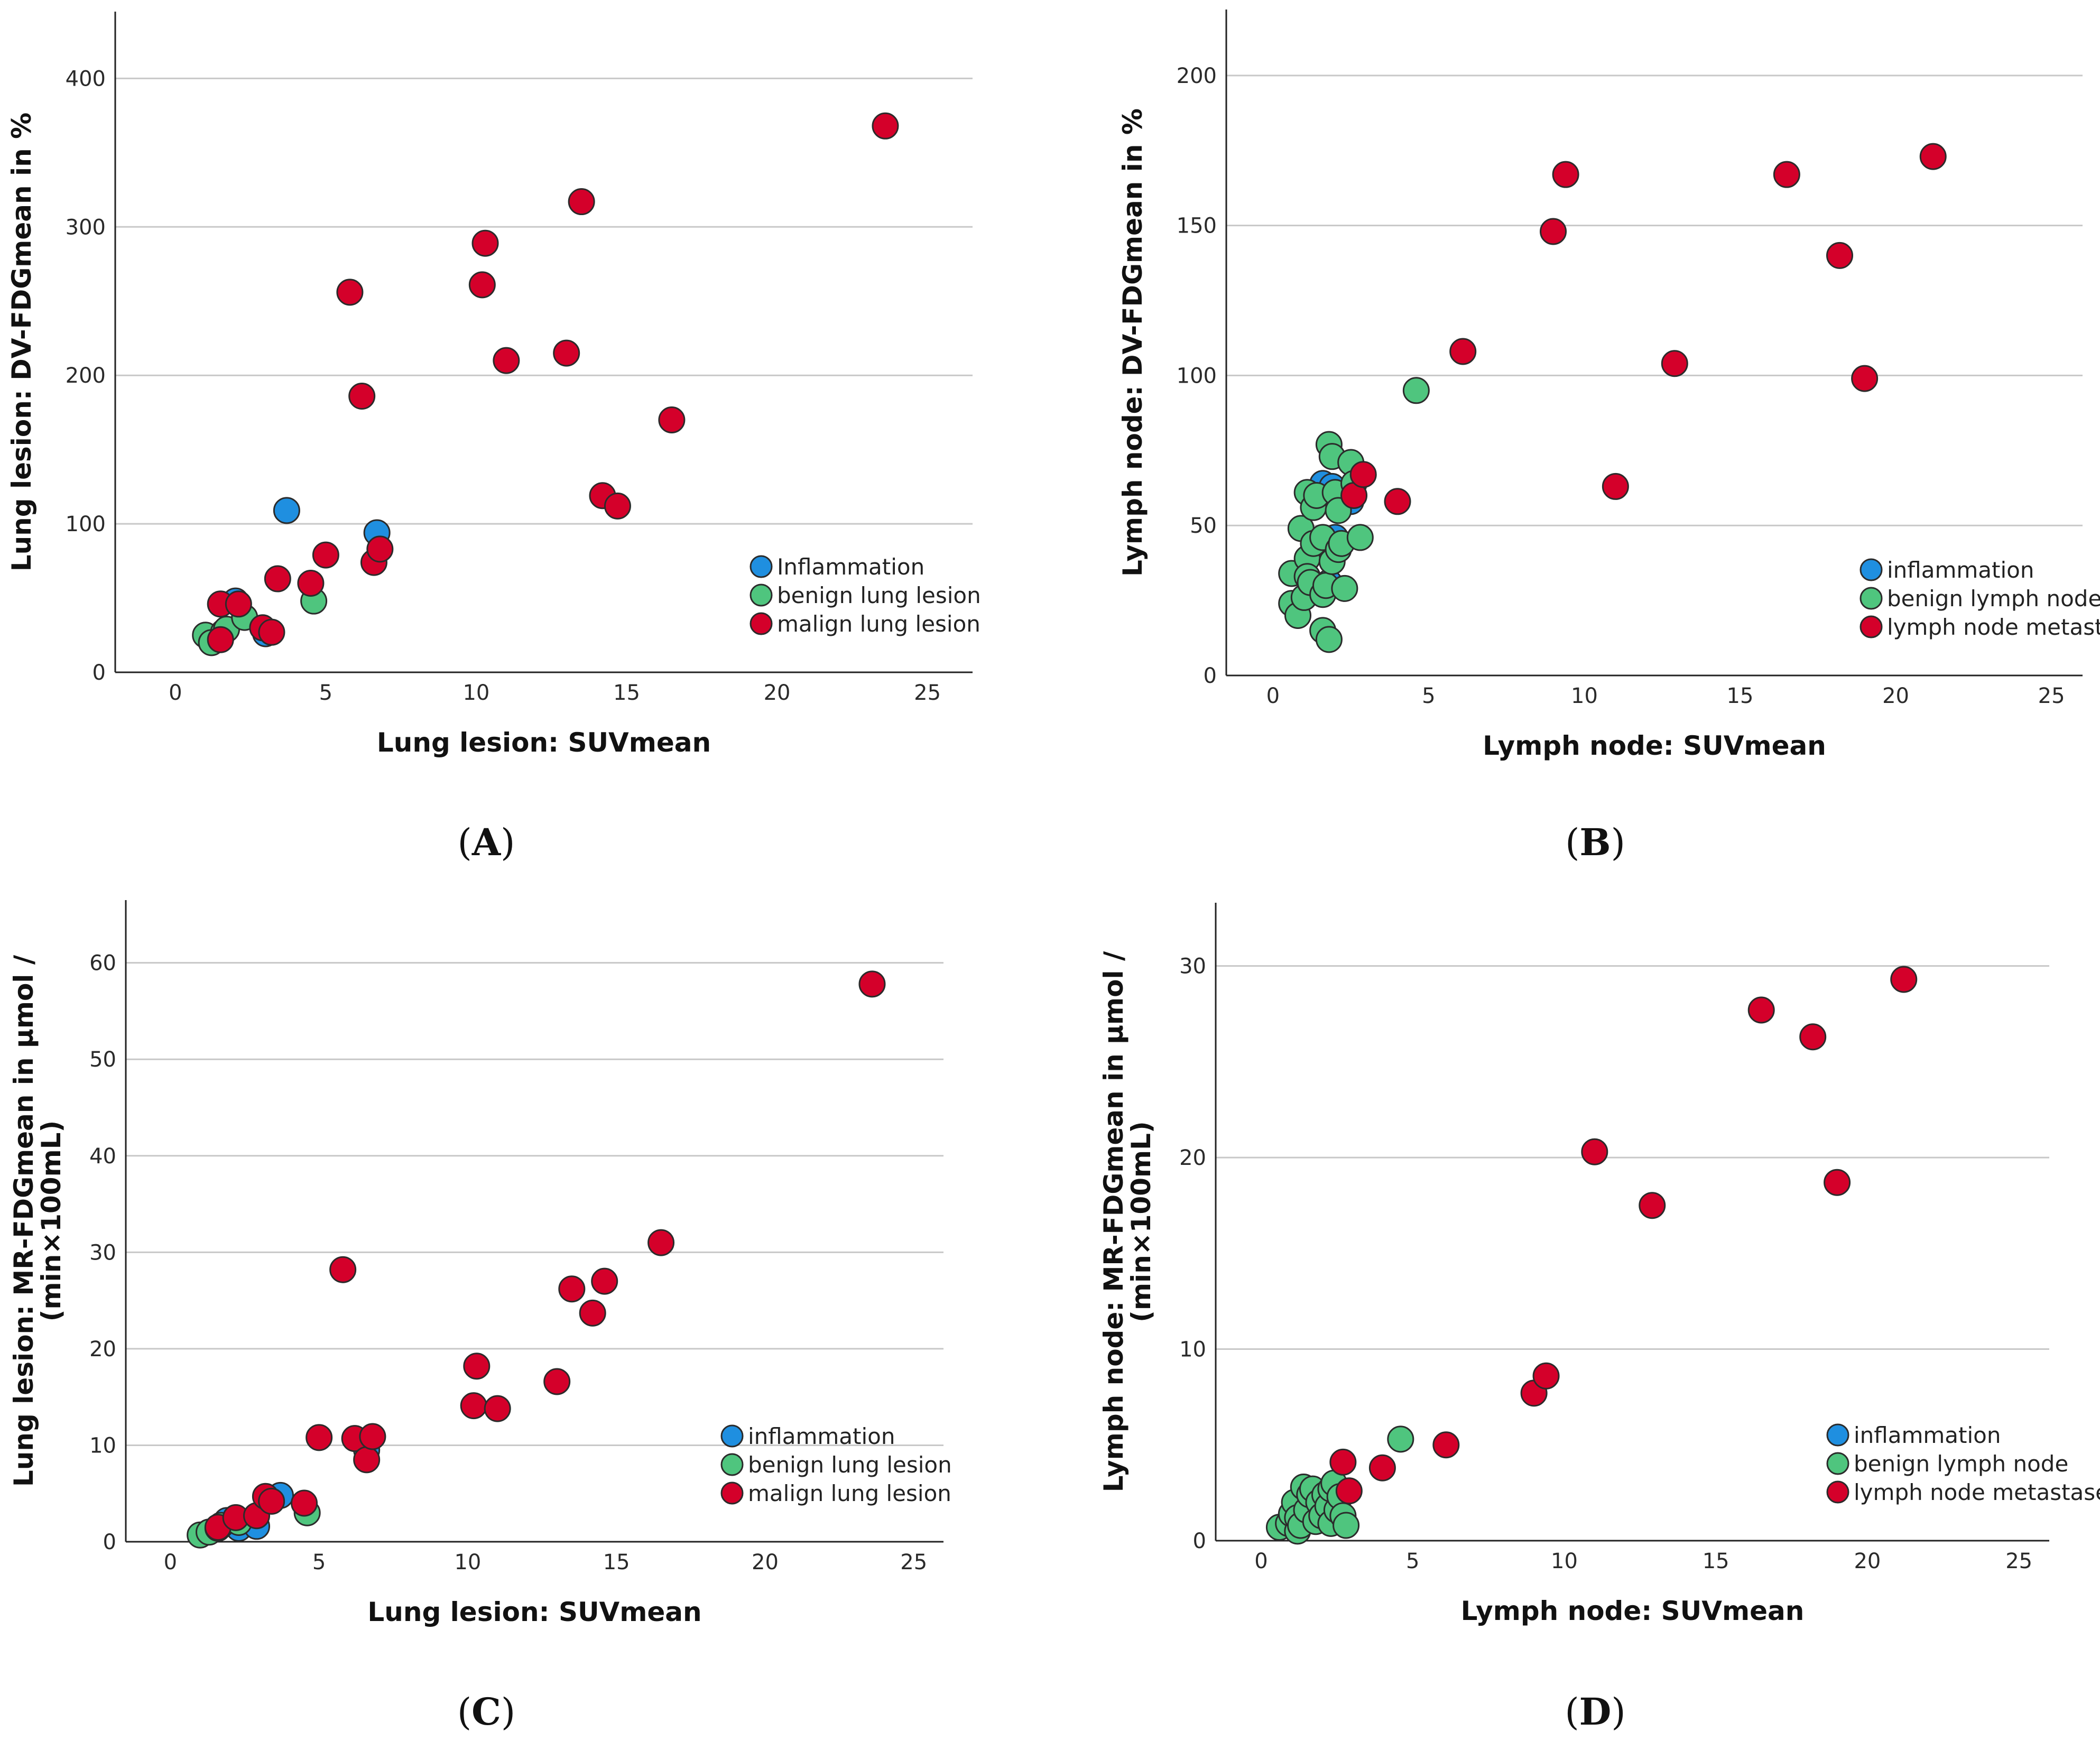 The height and width of the screenshot is (1741, 2100). What do you see at coordinates (86, 79) in the screenshot?
I see `y-tick-label-a-4: 400` at bounding box center [86, 79].